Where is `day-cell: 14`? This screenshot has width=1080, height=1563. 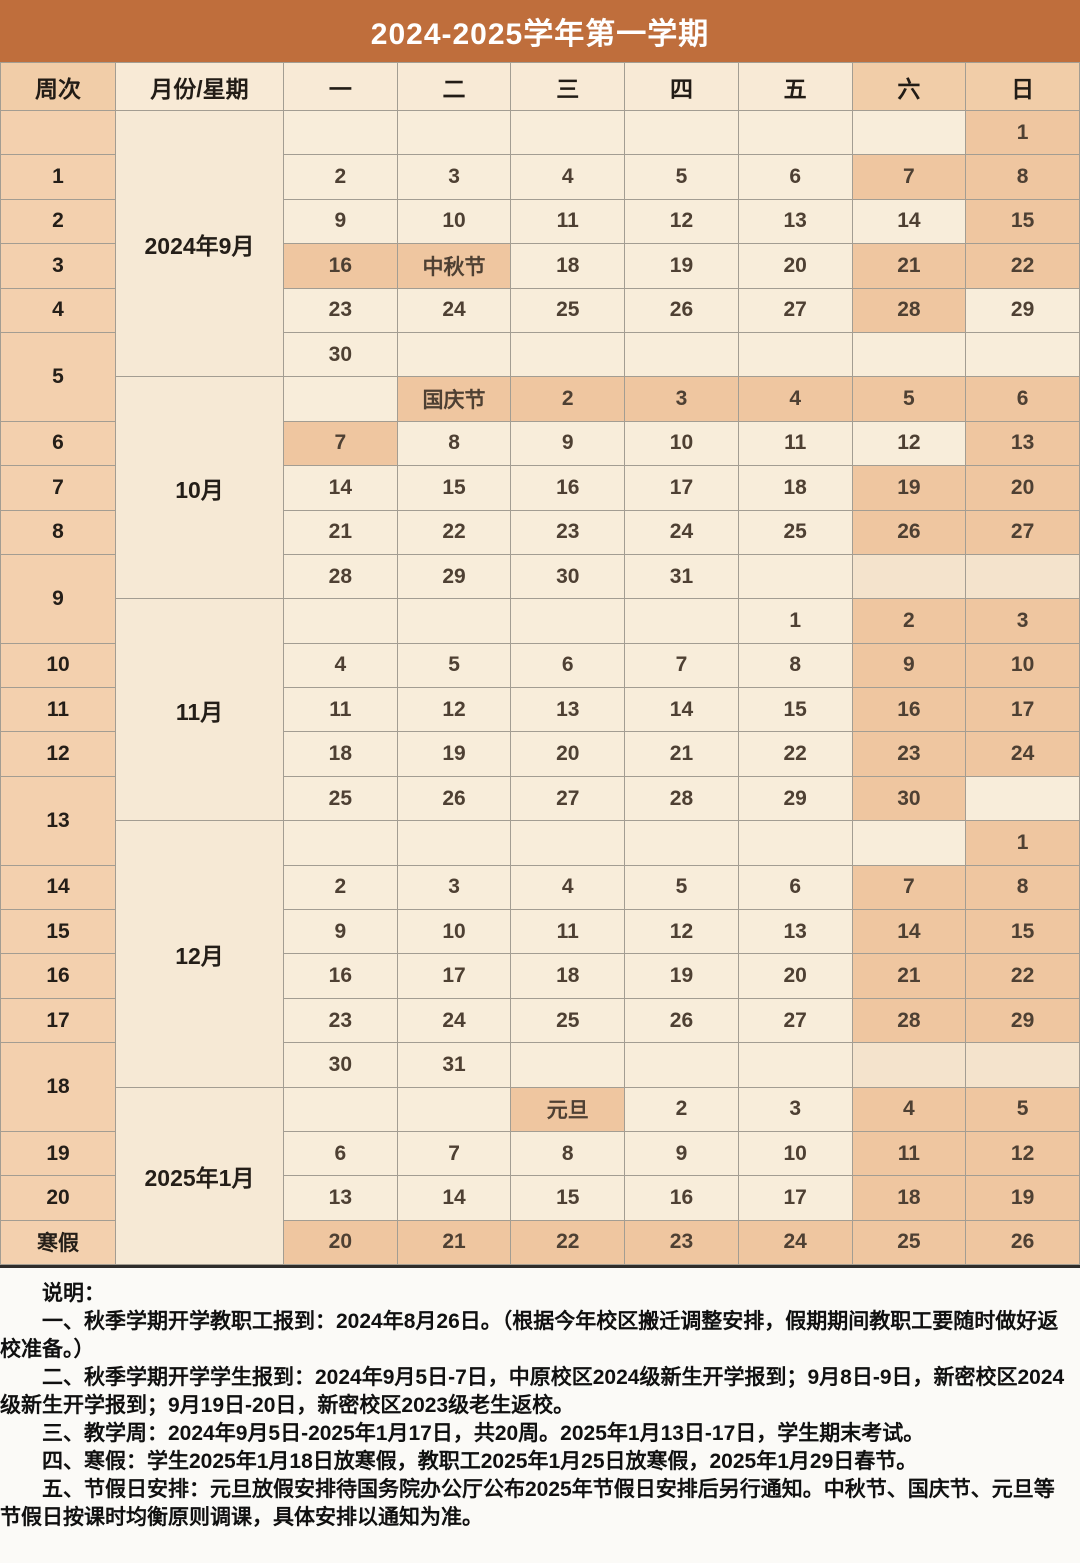 day-cell: 14 is located at coordinates (681, 710).